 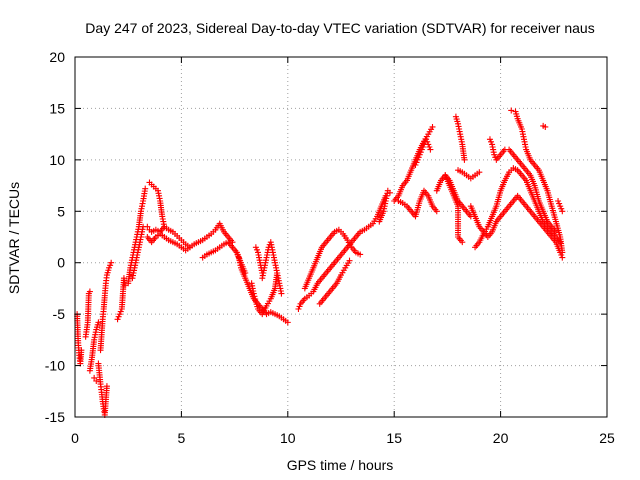 I want to click on x-tick-label: 5, so click(x=182, y=438).